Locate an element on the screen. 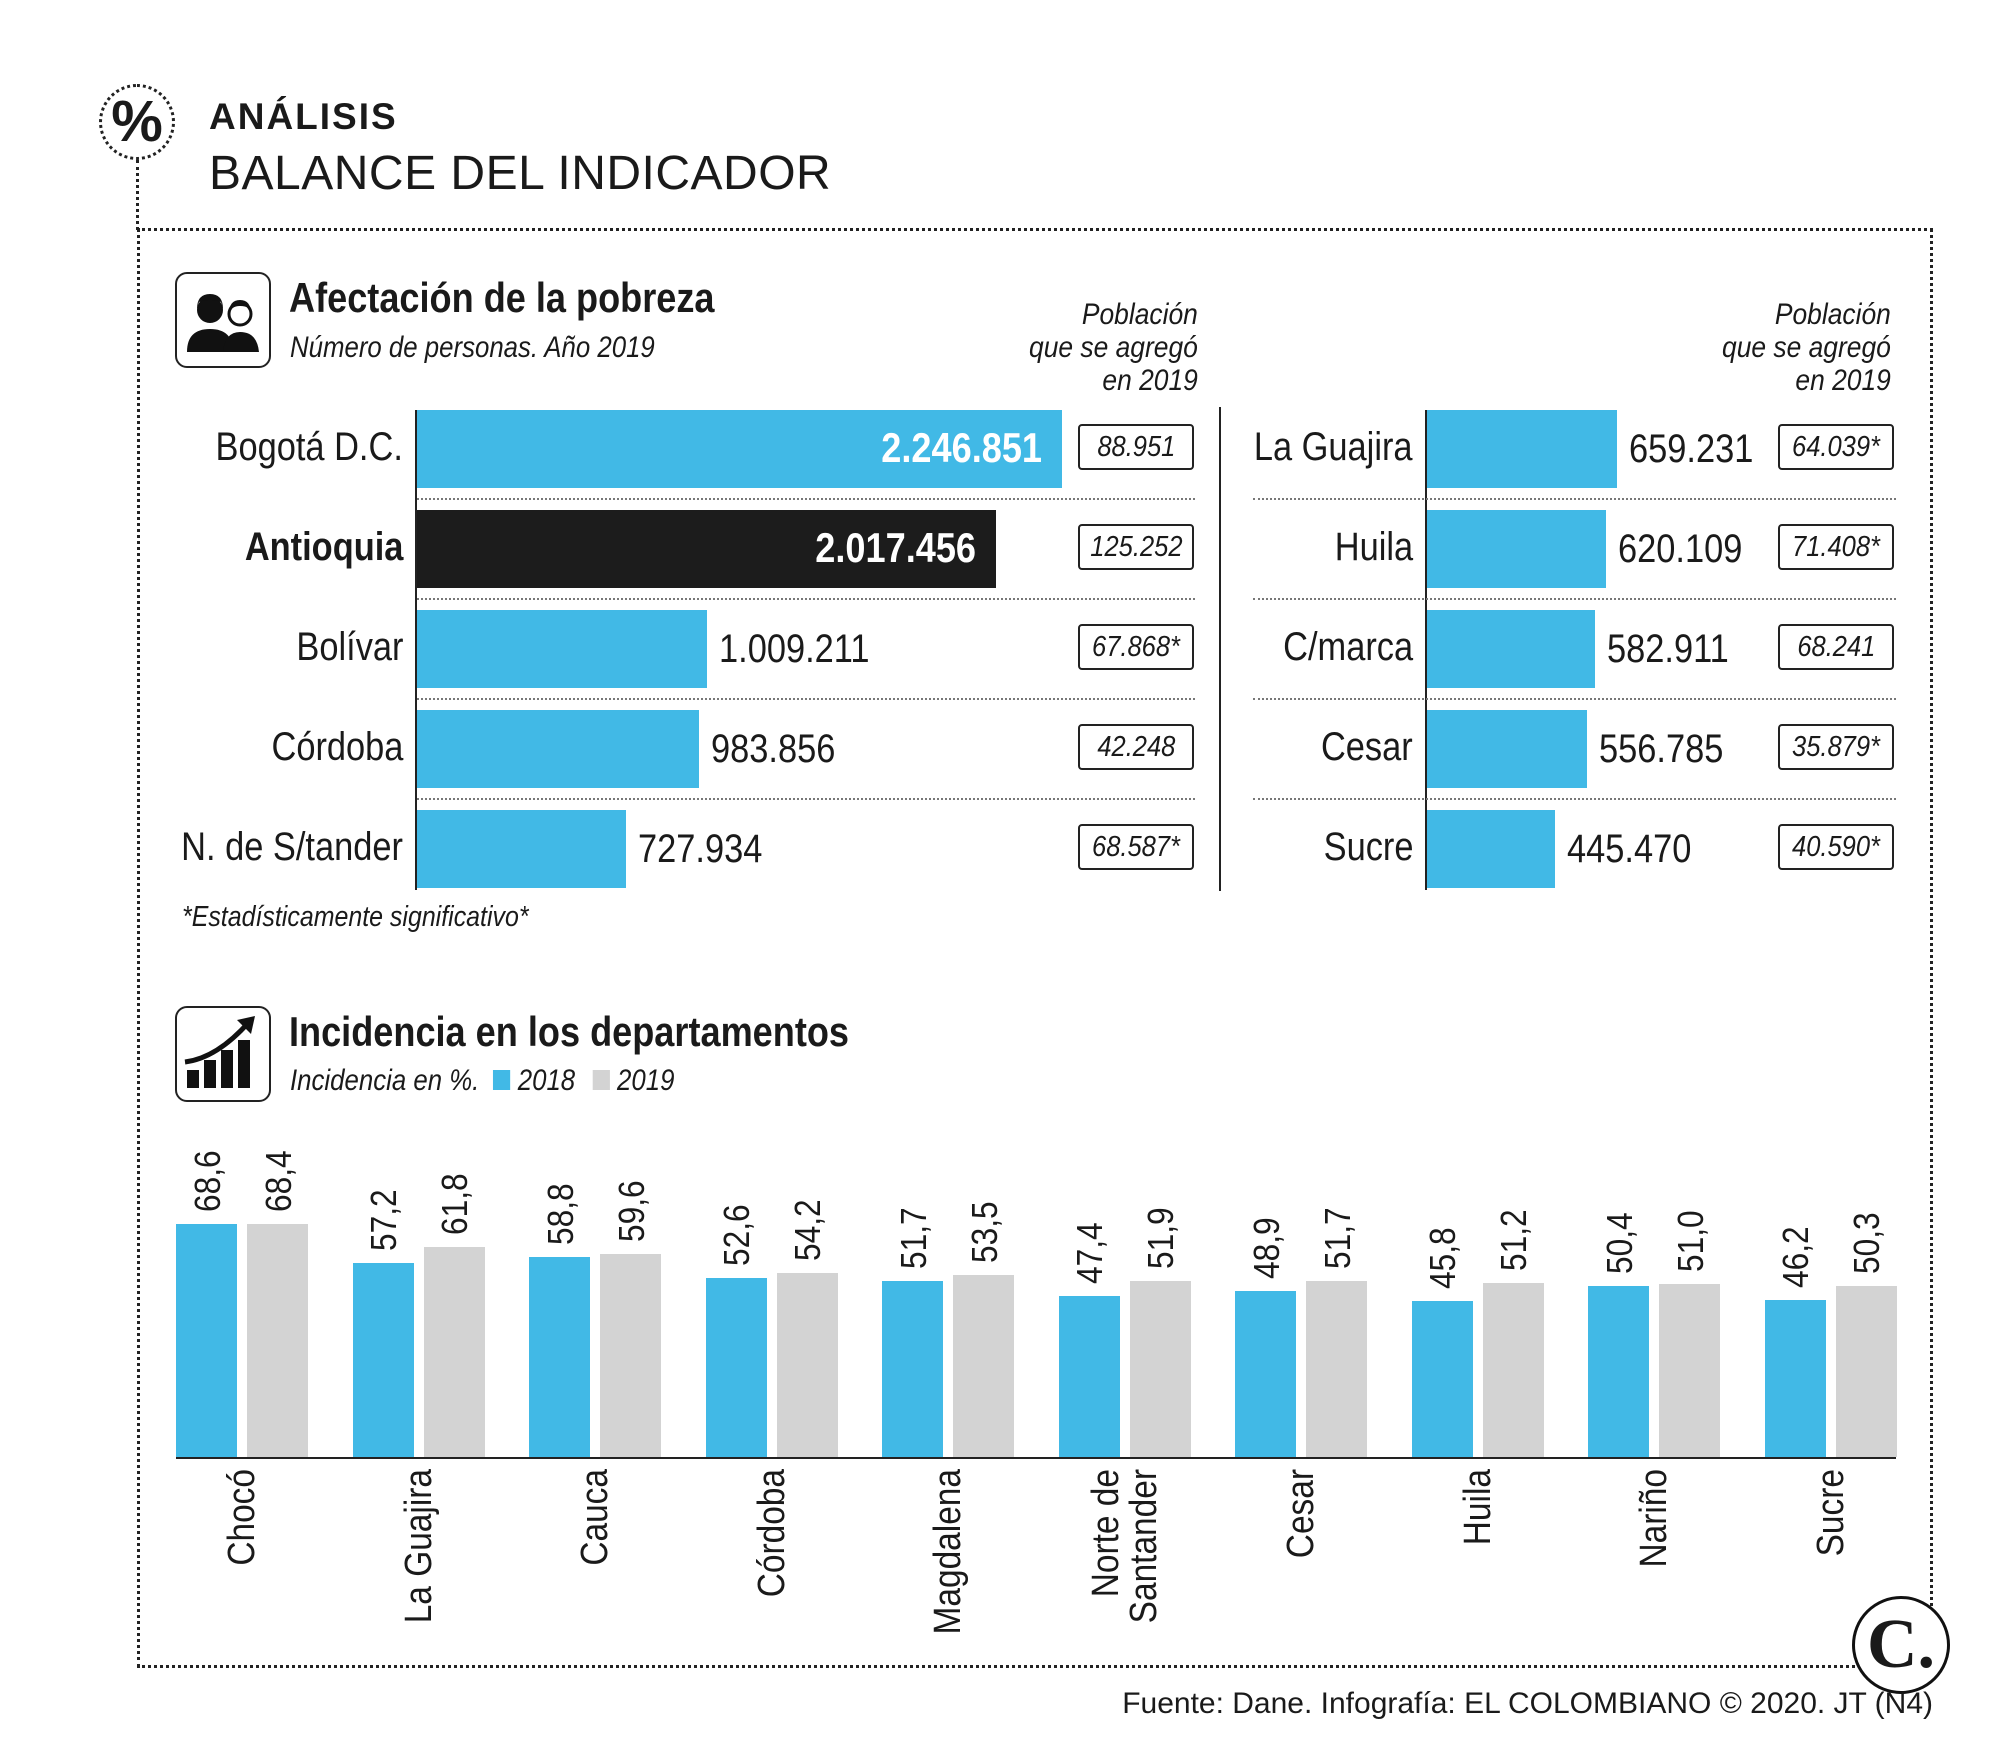 This screenshot has height=1747, width=2000. row-label: Bogotá D.C. is located at coordinates (309, 447).